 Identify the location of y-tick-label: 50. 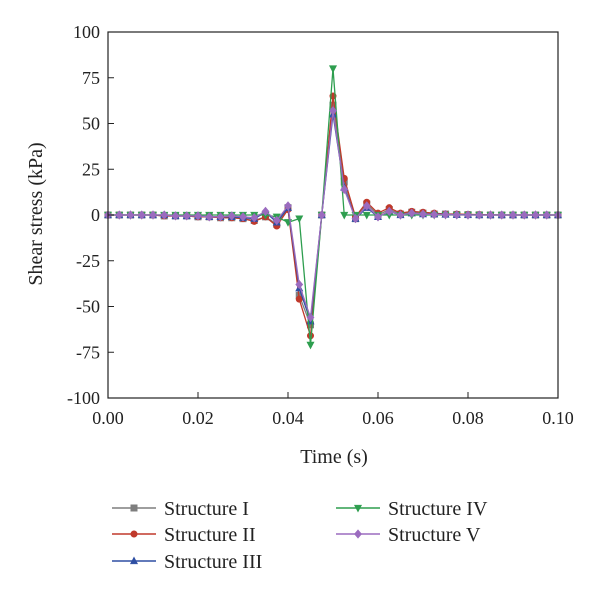
(91, 124).